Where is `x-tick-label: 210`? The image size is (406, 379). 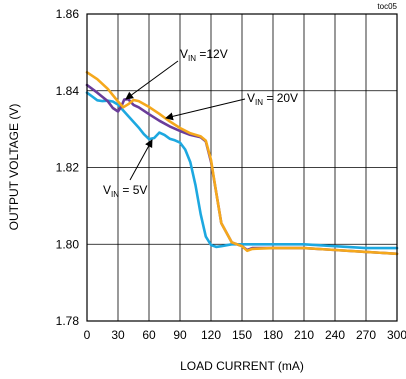 x-tick-label: 210 is located at coordinates (304, 335).